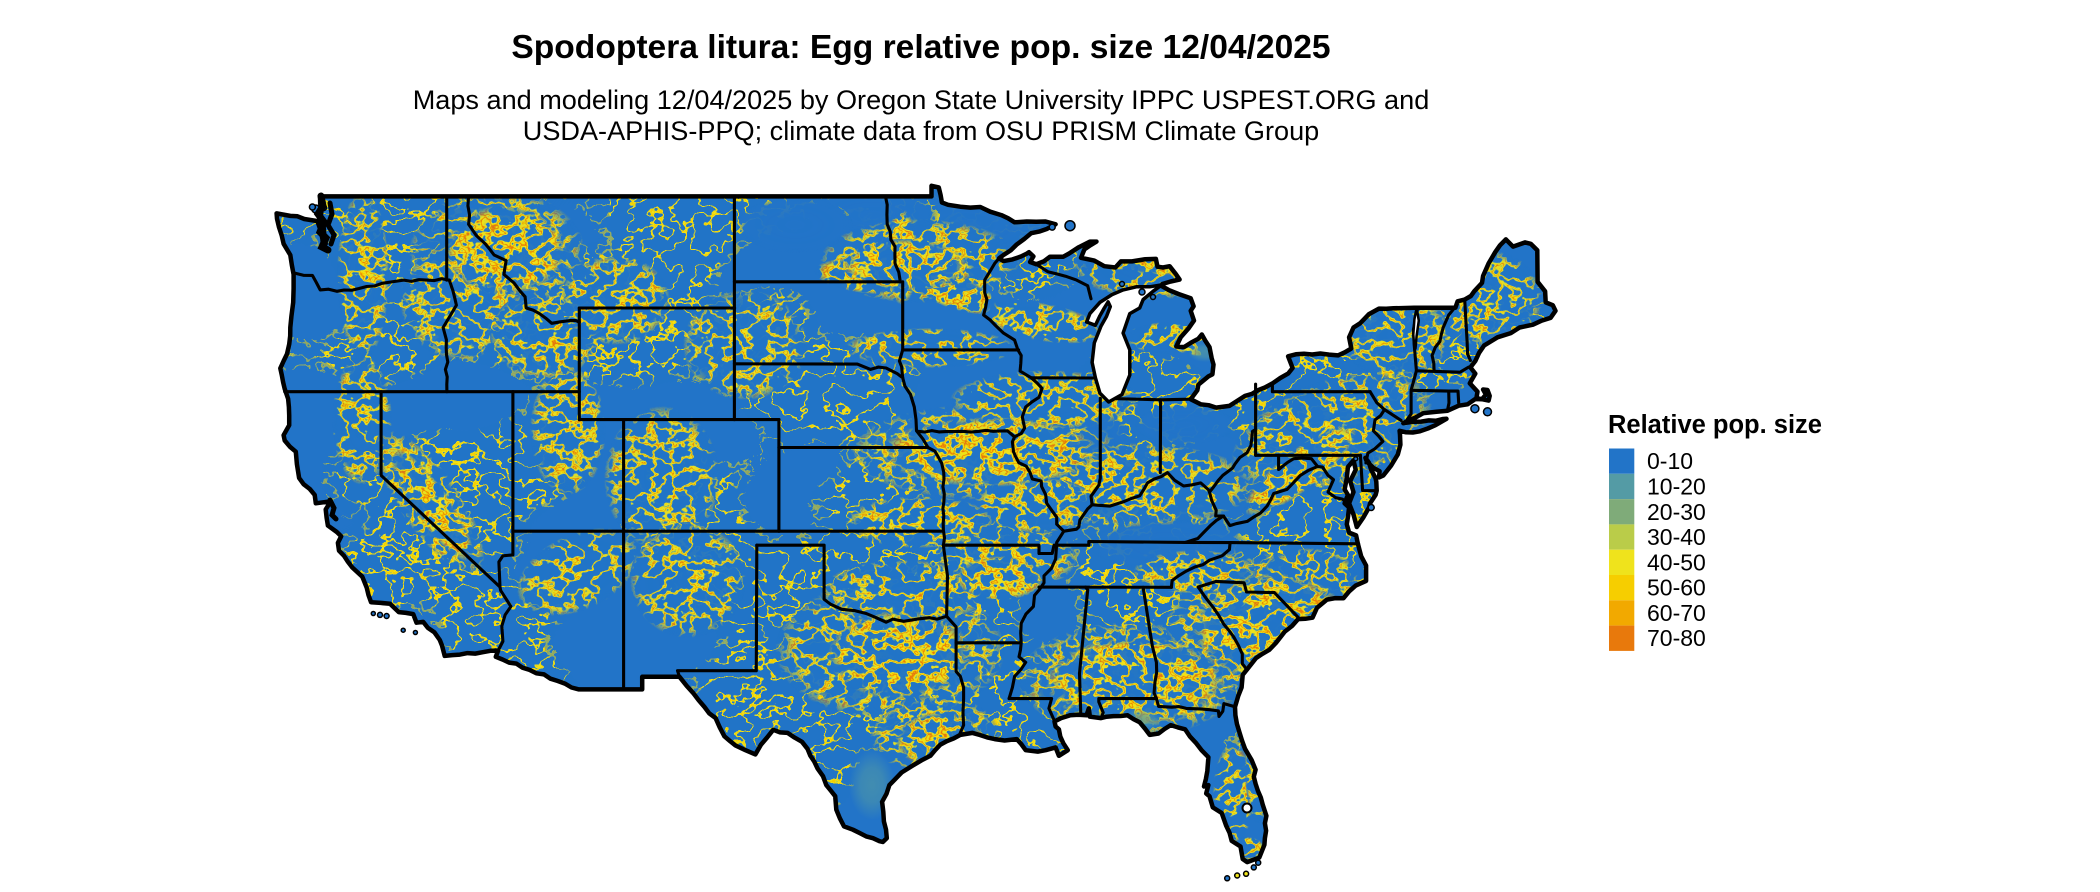  What do you see at coordinates (1715, 425) in the screenshot?
I see `svg-text: Relative pop. size` at bounding box center [1715, 425].